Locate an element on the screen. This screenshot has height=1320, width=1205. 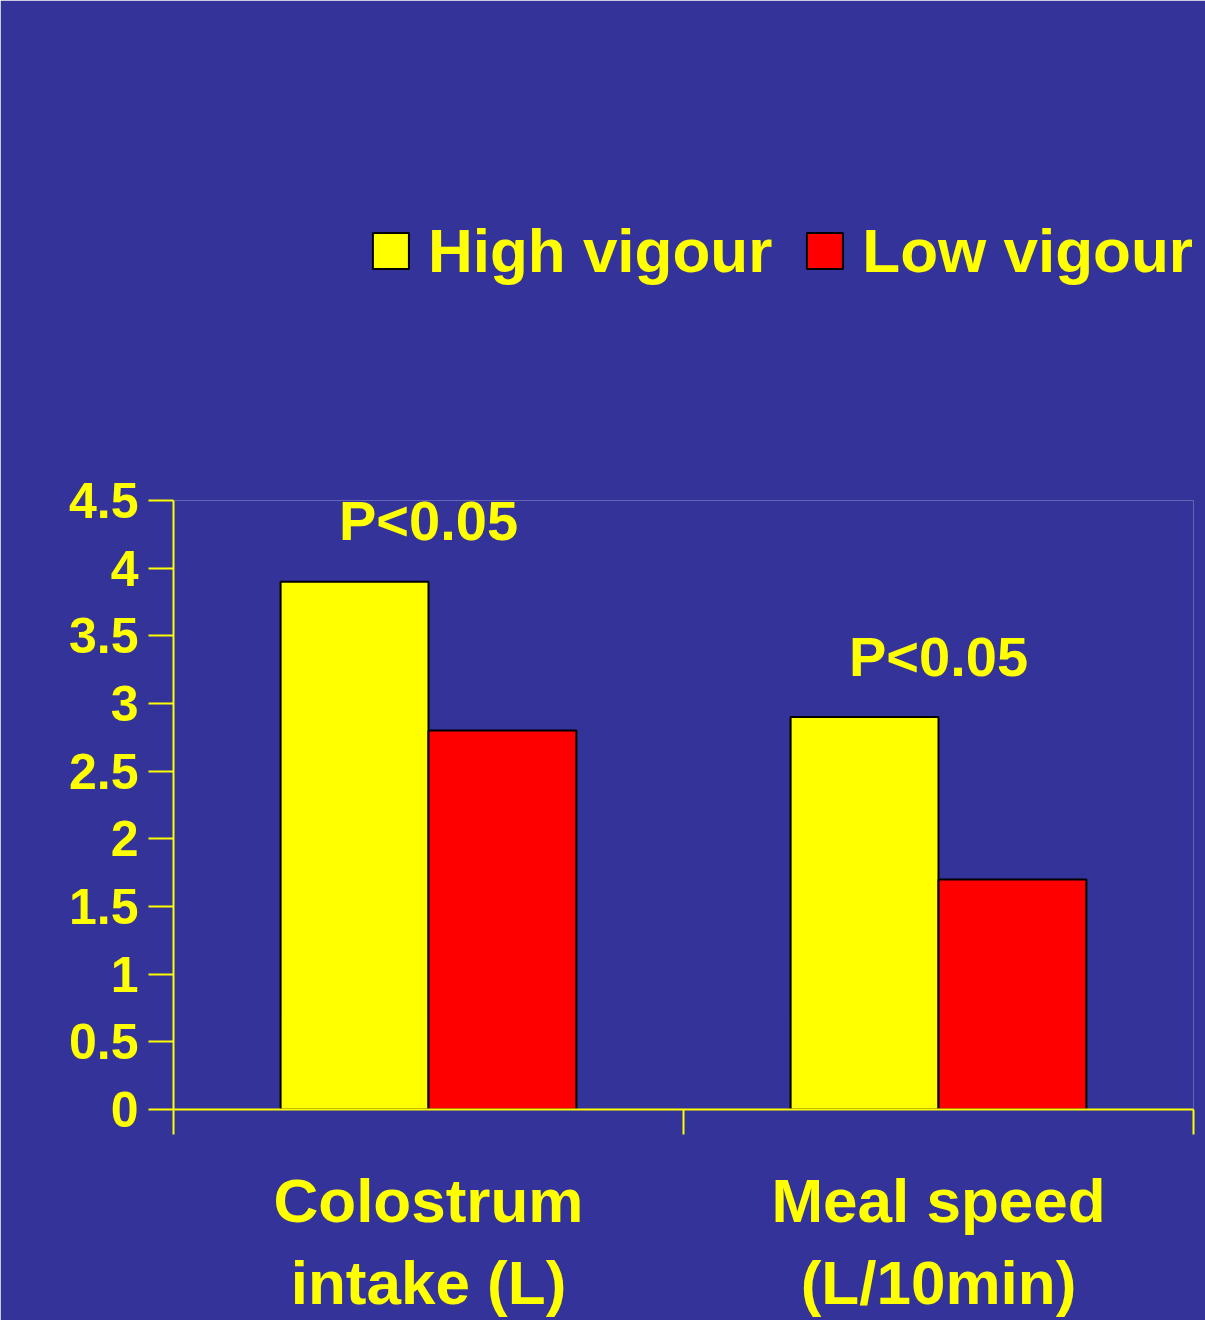
y-tick-label: 0 is located at coordinates (124, 1110).